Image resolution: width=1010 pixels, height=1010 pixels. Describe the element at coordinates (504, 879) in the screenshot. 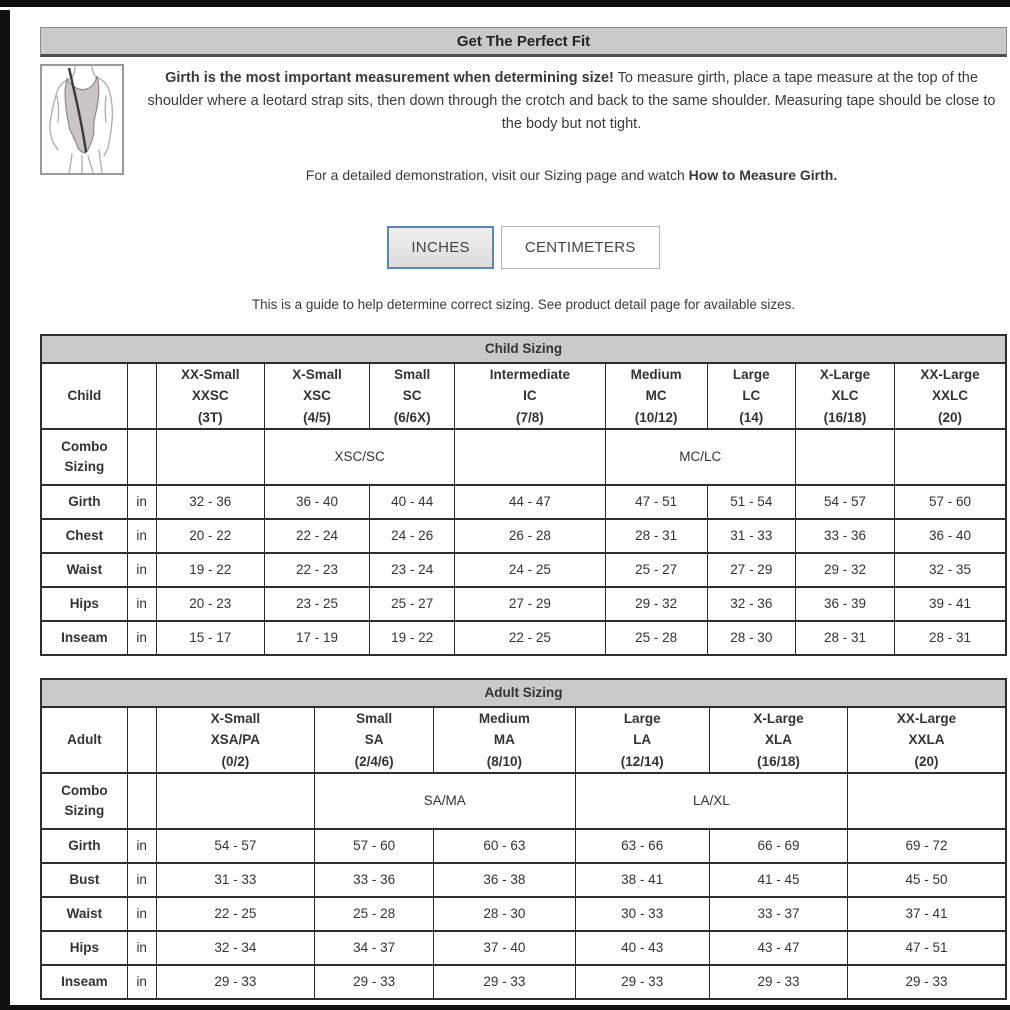

I see `measurement-value: 36 - 38` at that location.